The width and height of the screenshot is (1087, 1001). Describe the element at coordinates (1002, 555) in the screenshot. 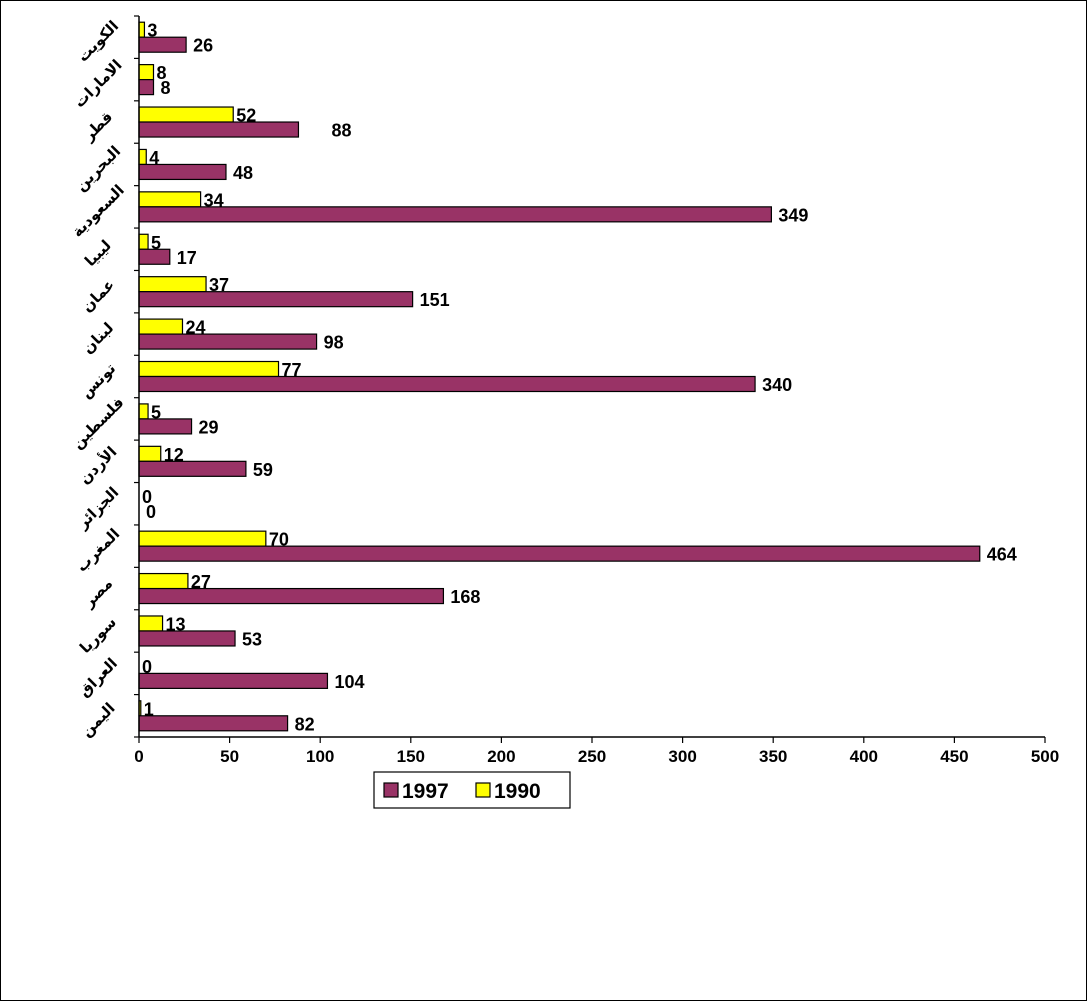

I see `data-label-1997: 464` at that location.